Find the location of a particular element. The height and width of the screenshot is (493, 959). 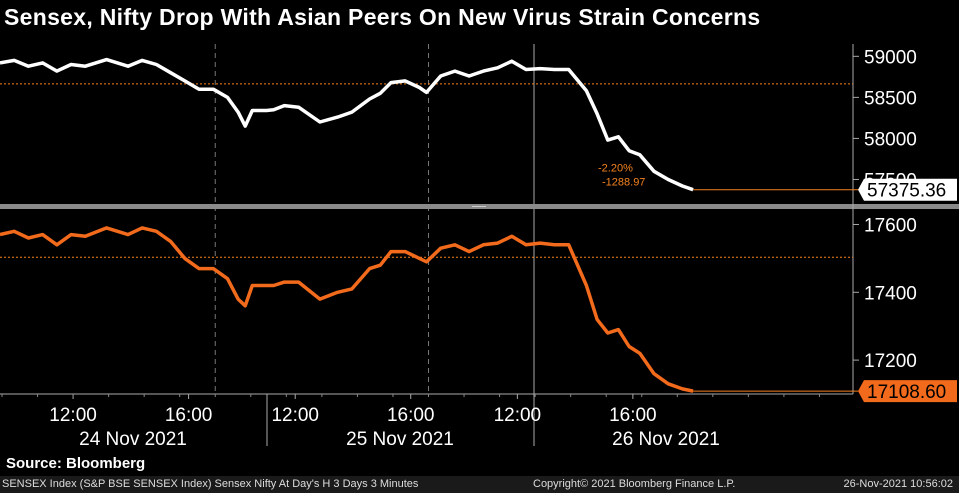

footer-background is located at coordinates (479, 484).